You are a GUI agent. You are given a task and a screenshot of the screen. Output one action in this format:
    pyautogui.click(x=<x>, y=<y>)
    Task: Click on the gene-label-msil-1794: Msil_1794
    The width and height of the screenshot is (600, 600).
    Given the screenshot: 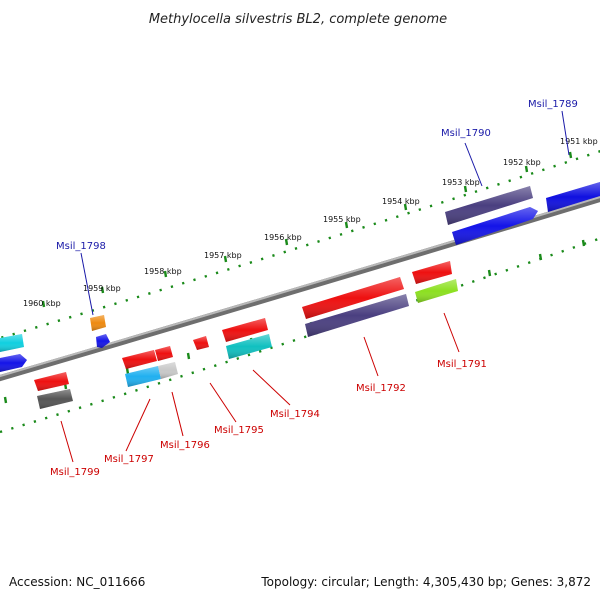 What is the action you would take?
    pyautogui.click(x=295, y=414)
    